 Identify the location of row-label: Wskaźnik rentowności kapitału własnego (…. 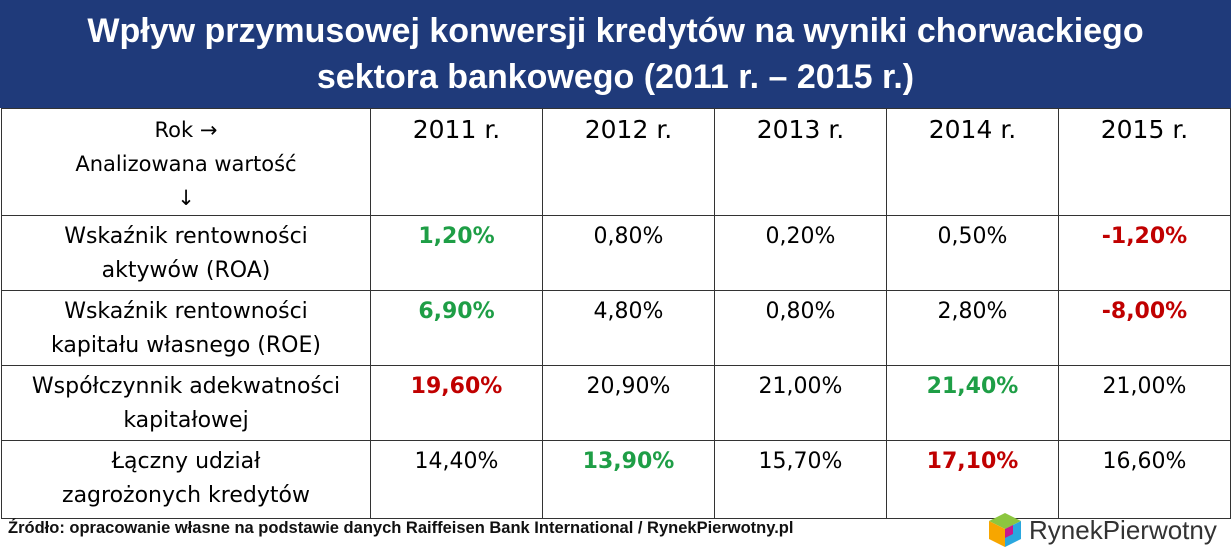
(186, 328).